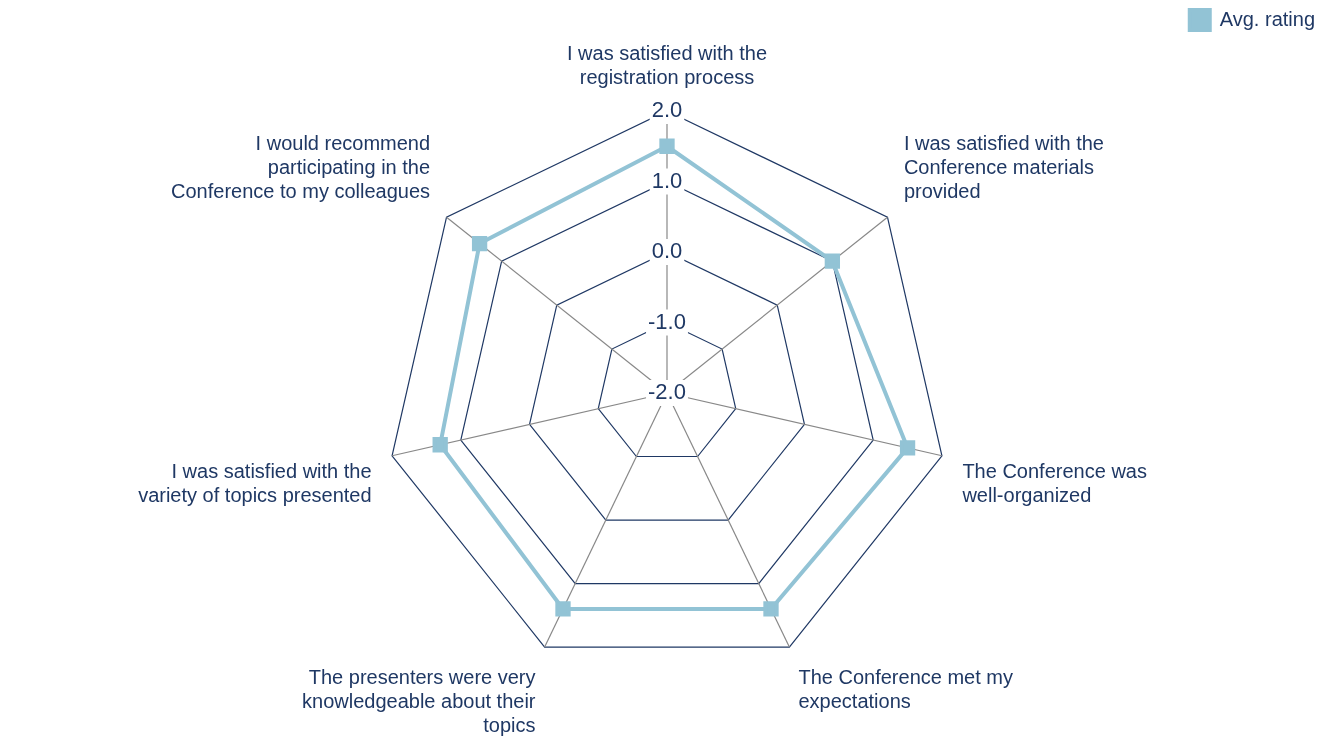 This screenshot has height=742, width=1335. I want to click on y-tick-label: -2.0, so click(667, 392).